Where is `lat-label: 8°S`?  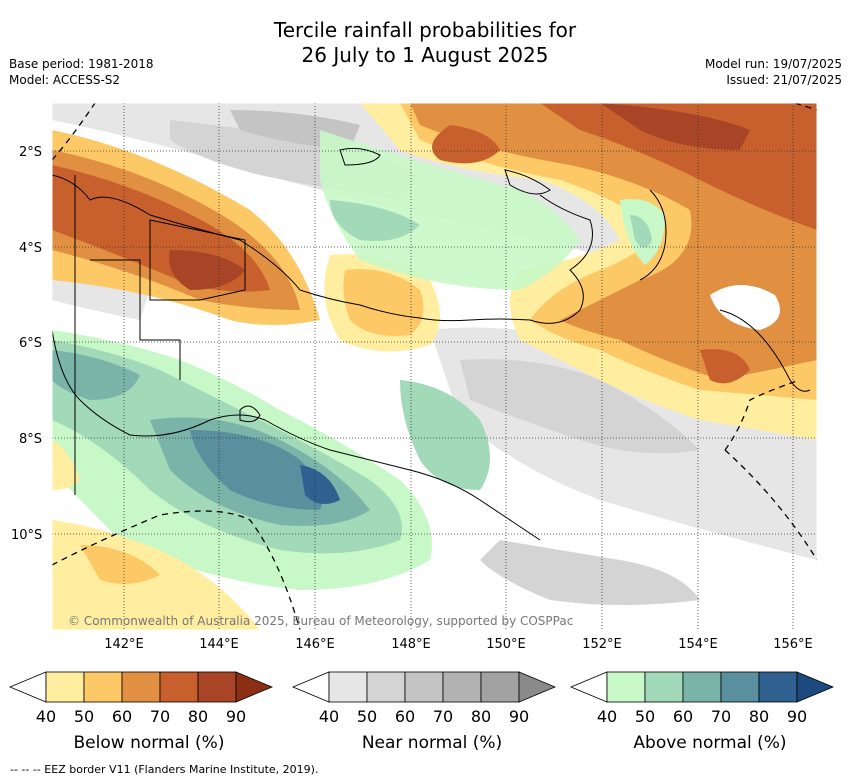 lat-label: 8°S is located at coordinates (30, 439).